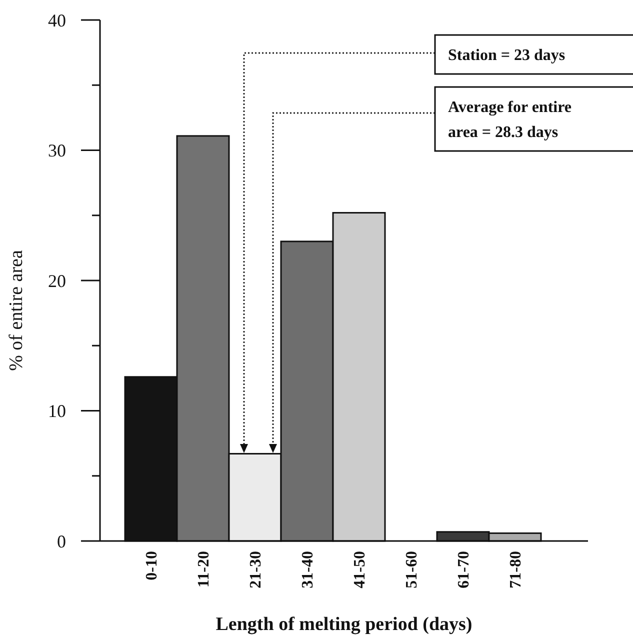 The image size is (633, 643). Describe the element at coordinates (256, 569) in the screenshot. I see `x-tick-label: 21-30` at that location.